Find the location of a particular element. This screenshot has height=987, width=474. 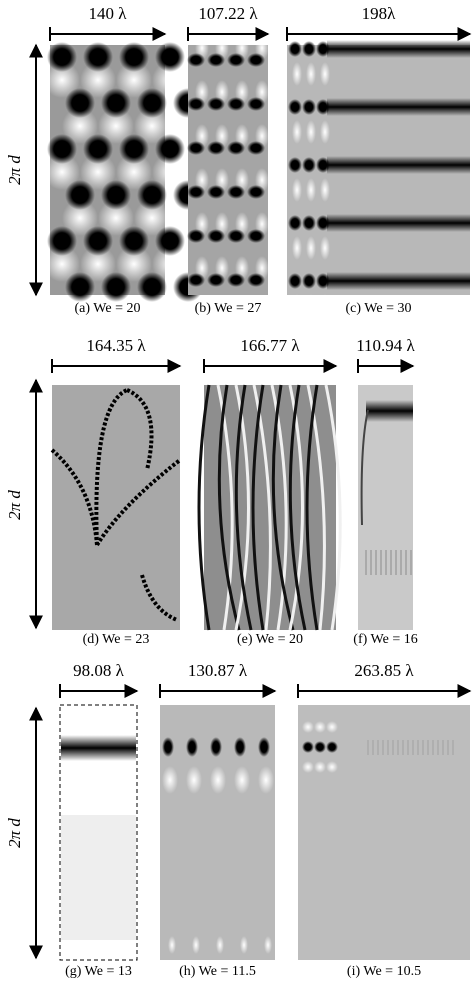

caption: (g) We = 13 is located at coordinates (98, 971).